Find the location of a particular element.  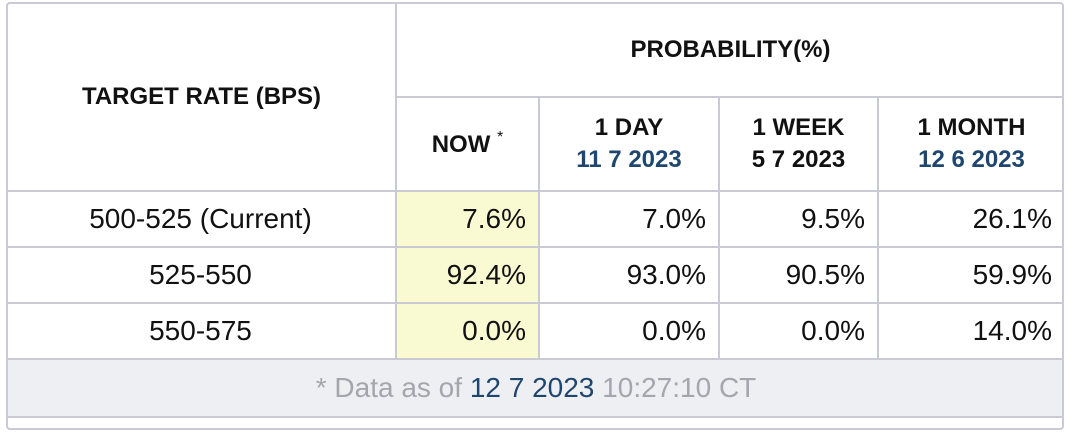

table-row: 550-575 0.0% 0.0% 0.0% 14.0% is located at coordinates (535, 331).